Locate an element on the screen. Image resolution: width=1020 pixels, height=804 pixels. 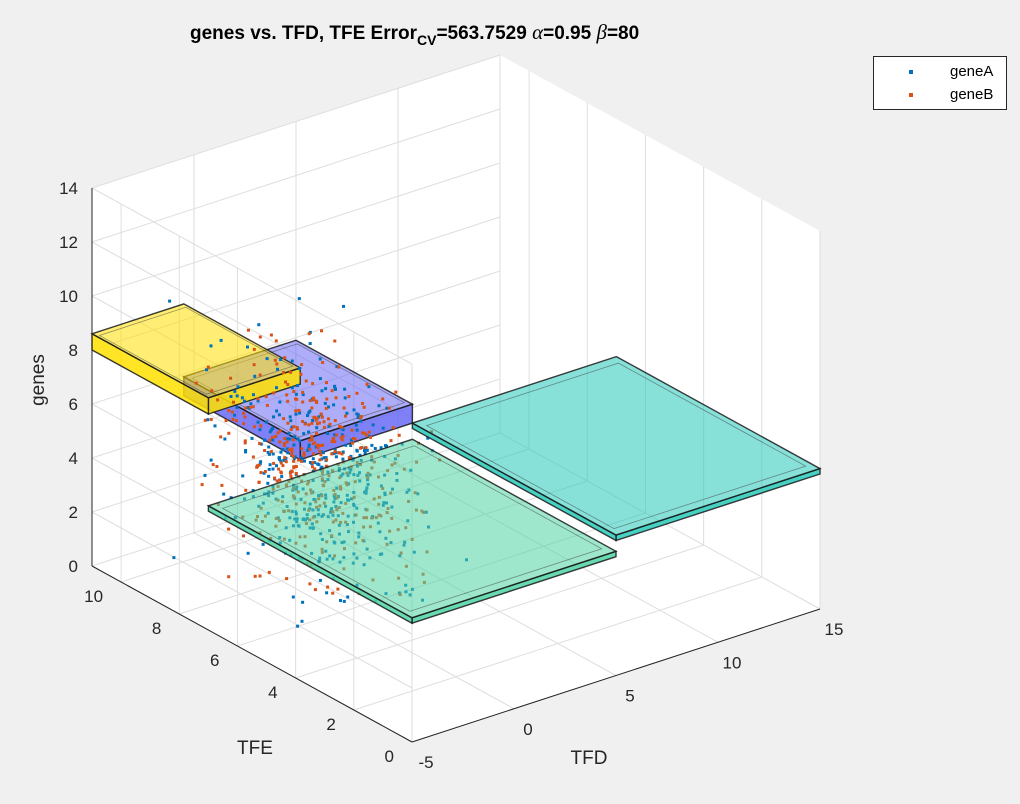
region-face is located at coordinates (616, 445).